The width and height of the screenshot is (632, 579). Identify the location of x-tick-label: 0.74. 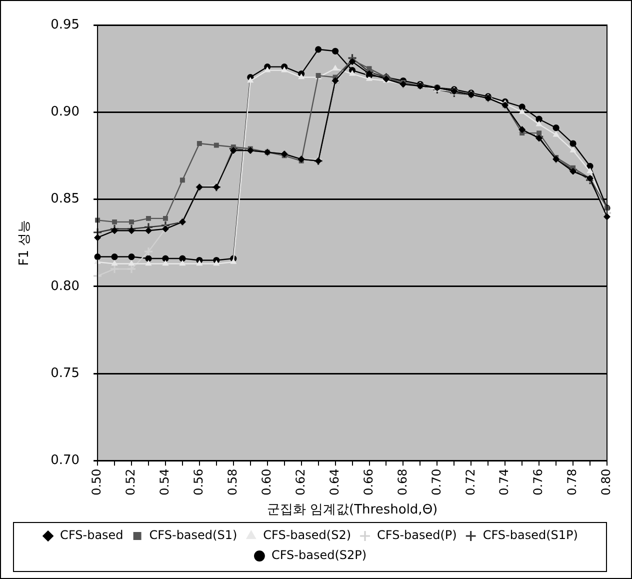
(504, 482).